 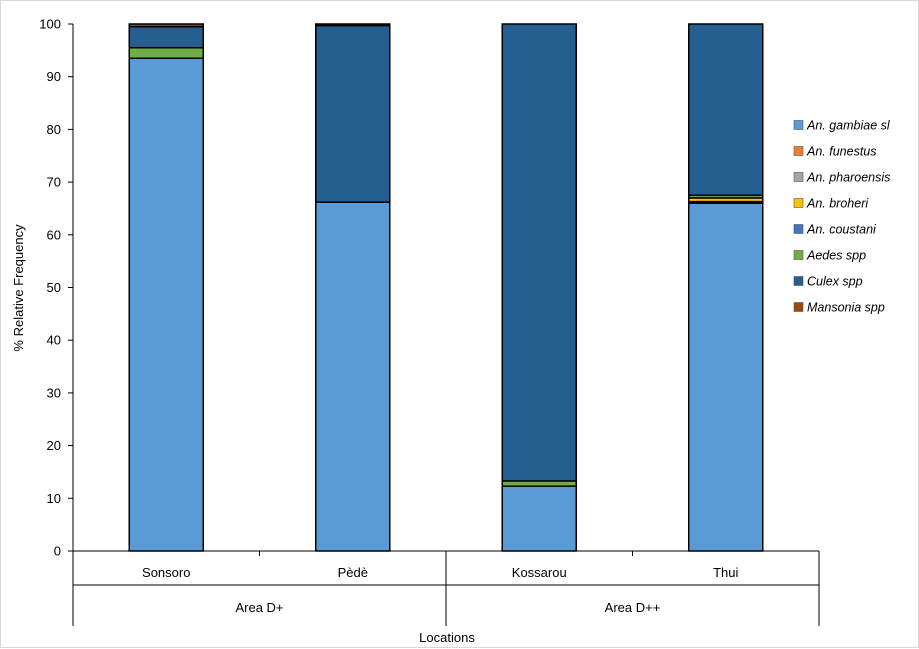 What do you see at coordinates (259, 607) in the screenshot?
I see `x-group-label: Area D+` at bounding box center [259, 607].